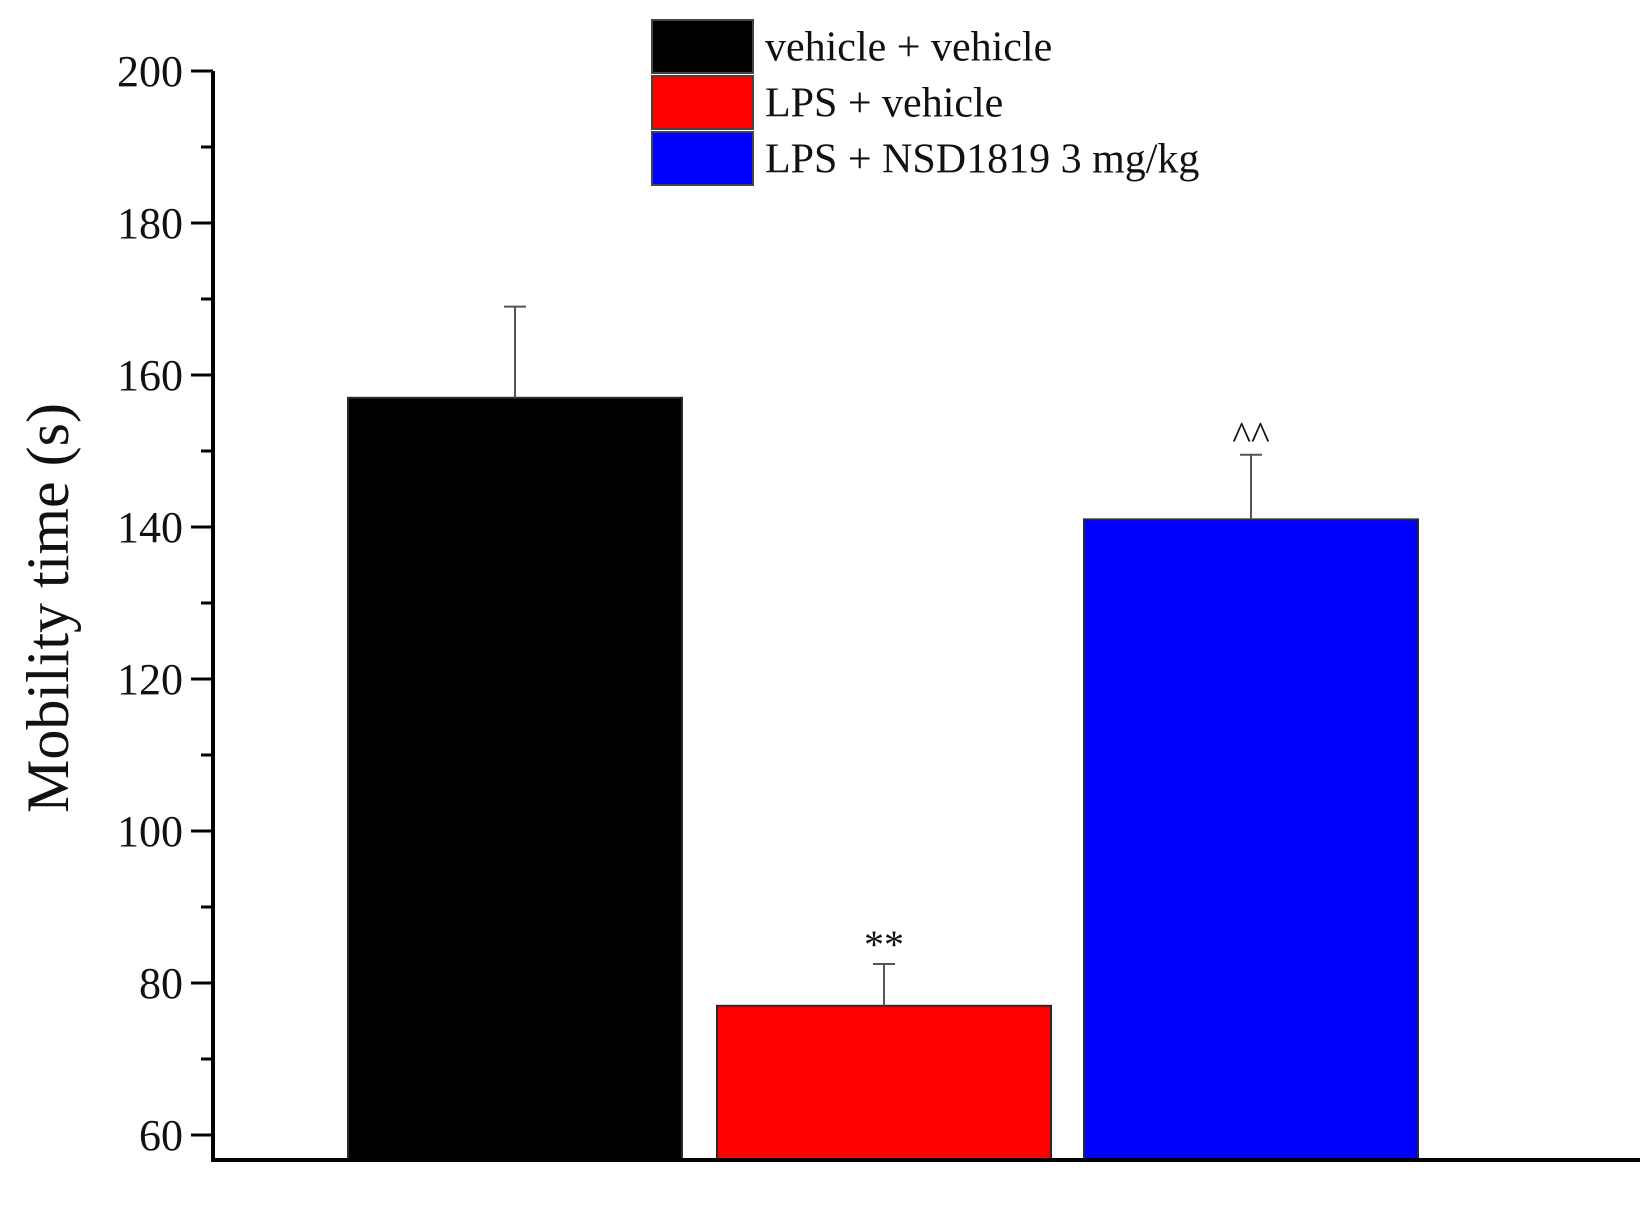 The image size is (1651, 1231). What do you see at coordinates (150, 679) in the screenshot?
I see `y-tick-label: 120` at bounding box center [150, 679].